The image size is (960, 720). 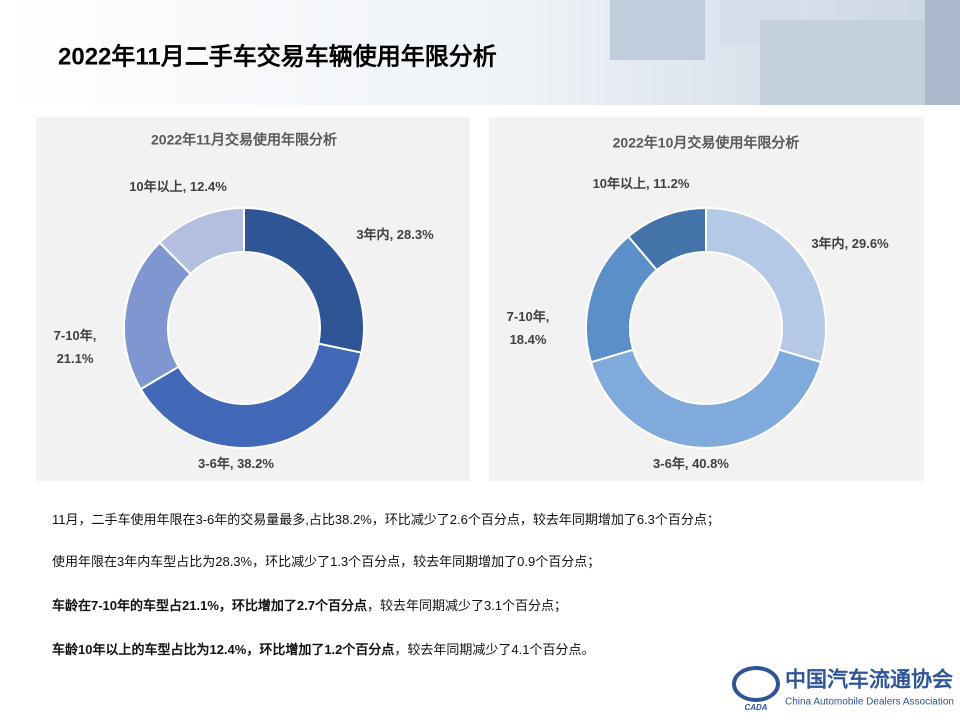 I want to click on logo-badge: CADA, so click(x=755, y=707).